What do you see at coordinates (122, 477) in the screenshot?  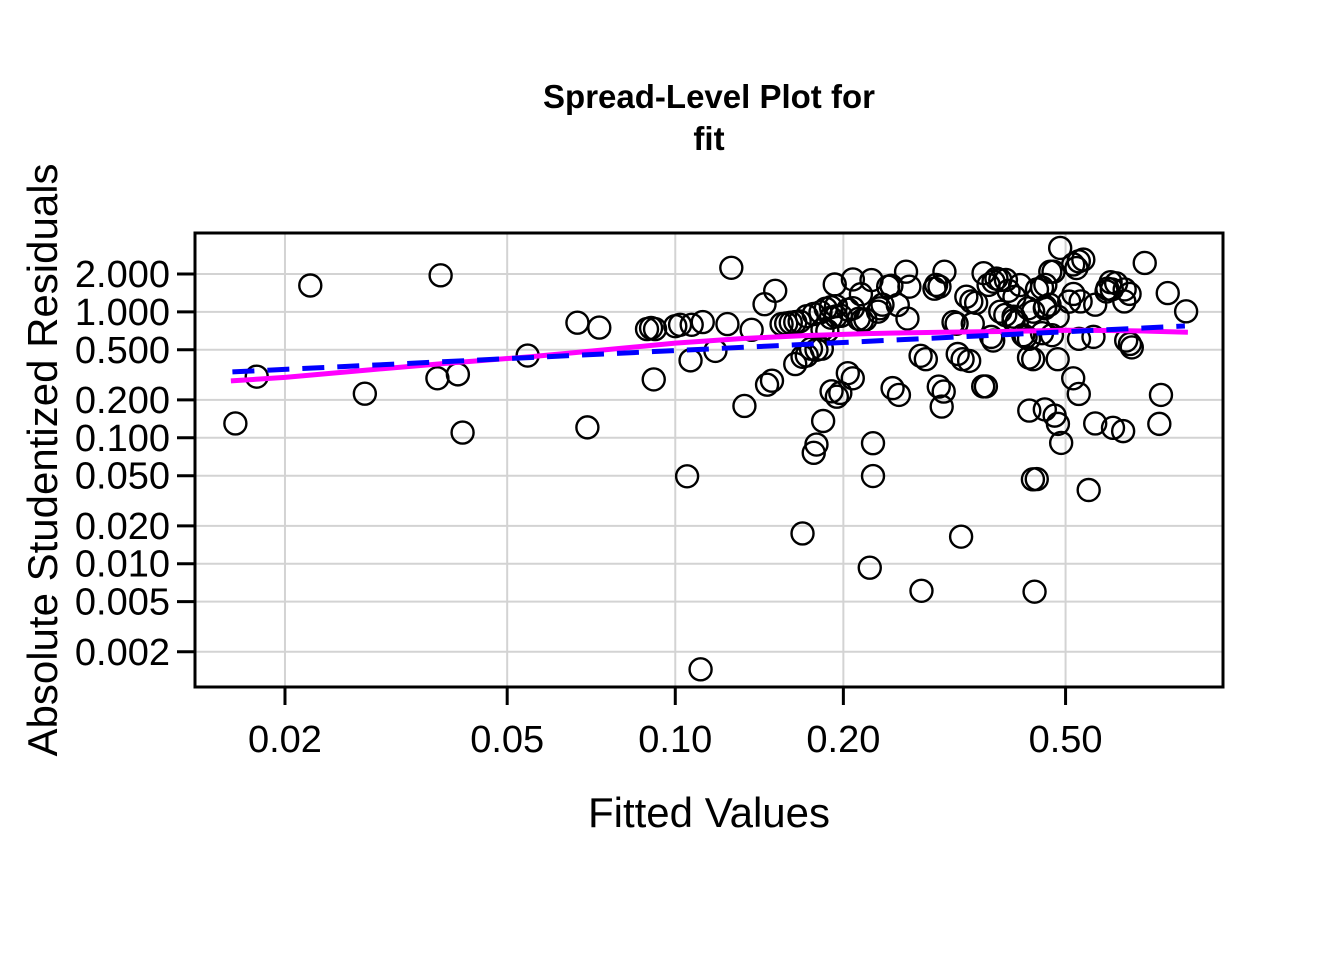 I see `y-tick-label: 0.050` at bounding box center [122, 477].